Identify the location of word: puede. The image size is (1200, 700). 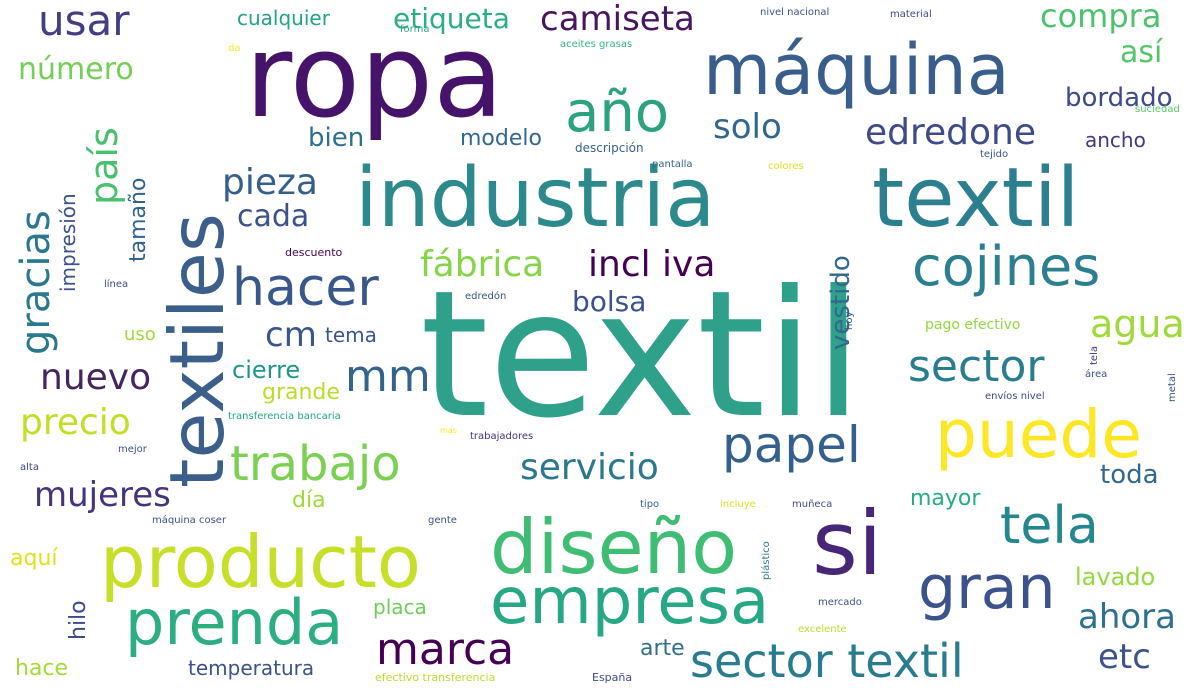
(1038, 434).